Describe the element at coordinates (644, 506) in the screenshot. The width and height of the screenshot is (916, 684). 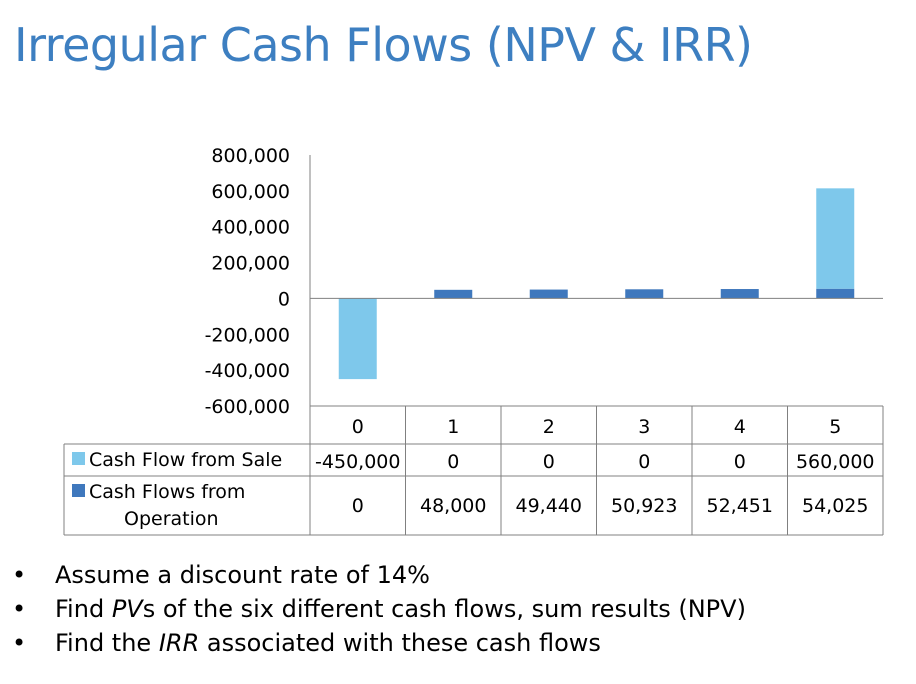
I see `data-label-operation: 50,923` at that location.